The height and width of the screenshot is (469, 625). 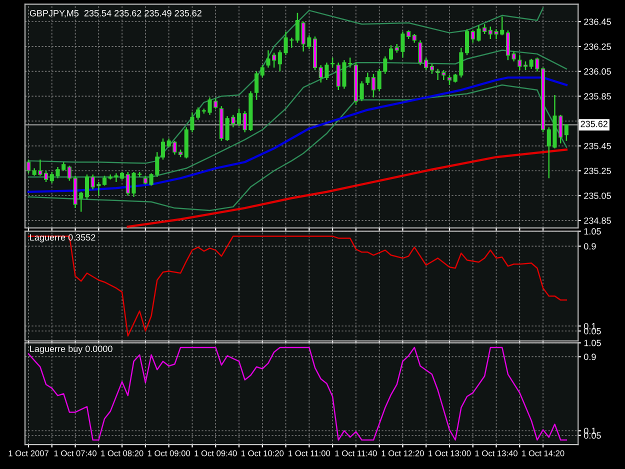 What do you see at coordinates (597, 171) in the screenshot?
I see `y-tick-label: 235.25` at bounding box center [597, 171].